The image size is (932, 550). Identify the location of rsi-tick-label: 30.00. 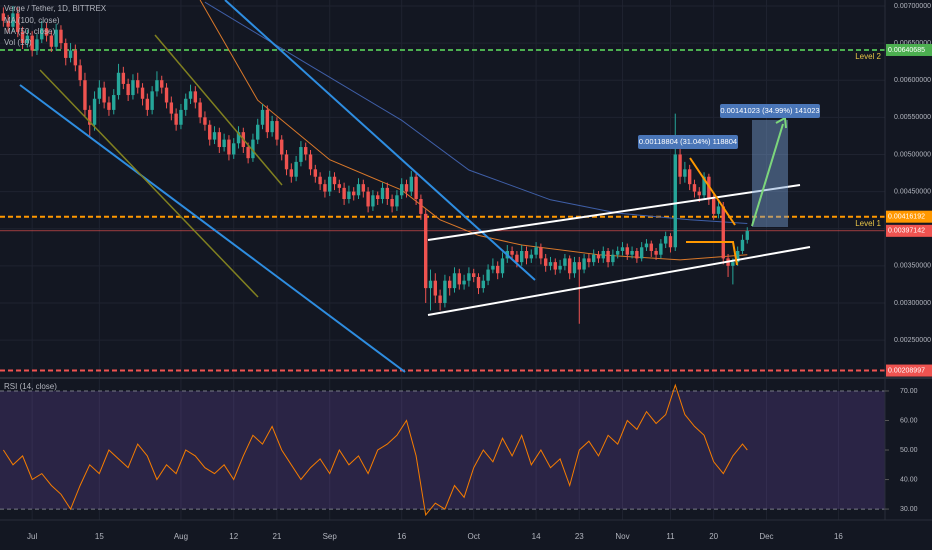
(909, 509).